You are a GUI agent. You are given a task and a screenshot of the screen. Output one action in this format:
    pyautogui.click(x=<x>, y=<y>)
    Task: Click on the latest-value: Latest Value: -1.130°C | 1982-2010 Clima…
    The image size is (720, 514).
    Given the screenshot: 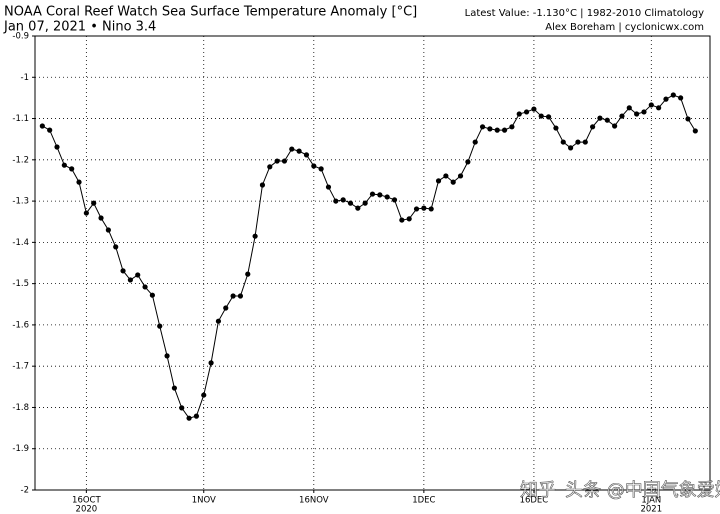 What is the action you would take?
    pyautogui.click(x=584, y=13)
    